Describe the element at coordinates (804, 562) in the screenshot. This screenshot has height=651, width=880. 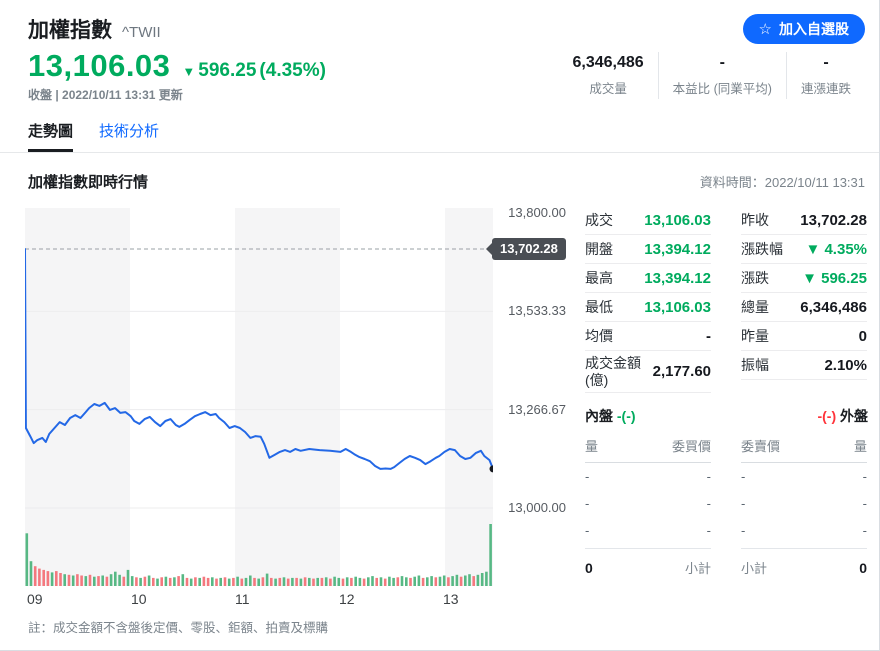
I see `orderbook-subtotal: 小計 0` at that location.